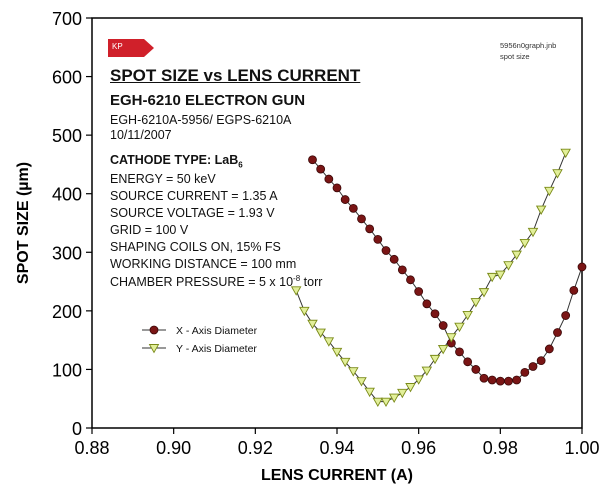 The width and height of the screenshot is (599, 488). What do you see at coordinates (174, 160) in the screenshot?
I see `info-cathode-text: CATHODE TYPE: LaB` at bounding box center [174, 160].